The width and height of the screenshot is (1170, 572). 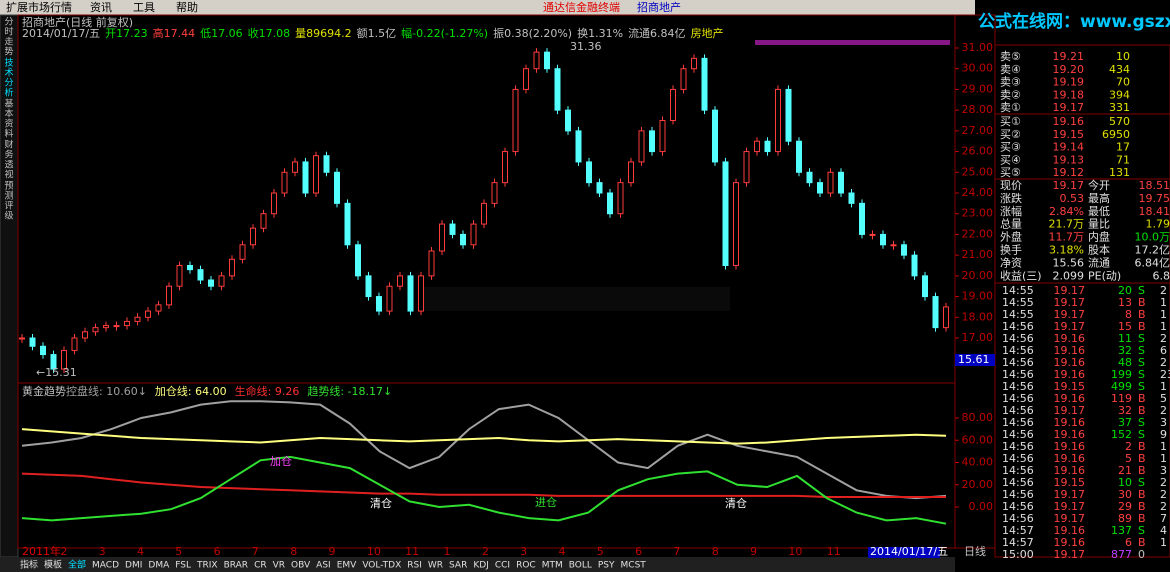 What do you see at coordinates (481, 566) in the screenshot?
I see `indicator-tab: KDJ` at bounding box center [481, 566].